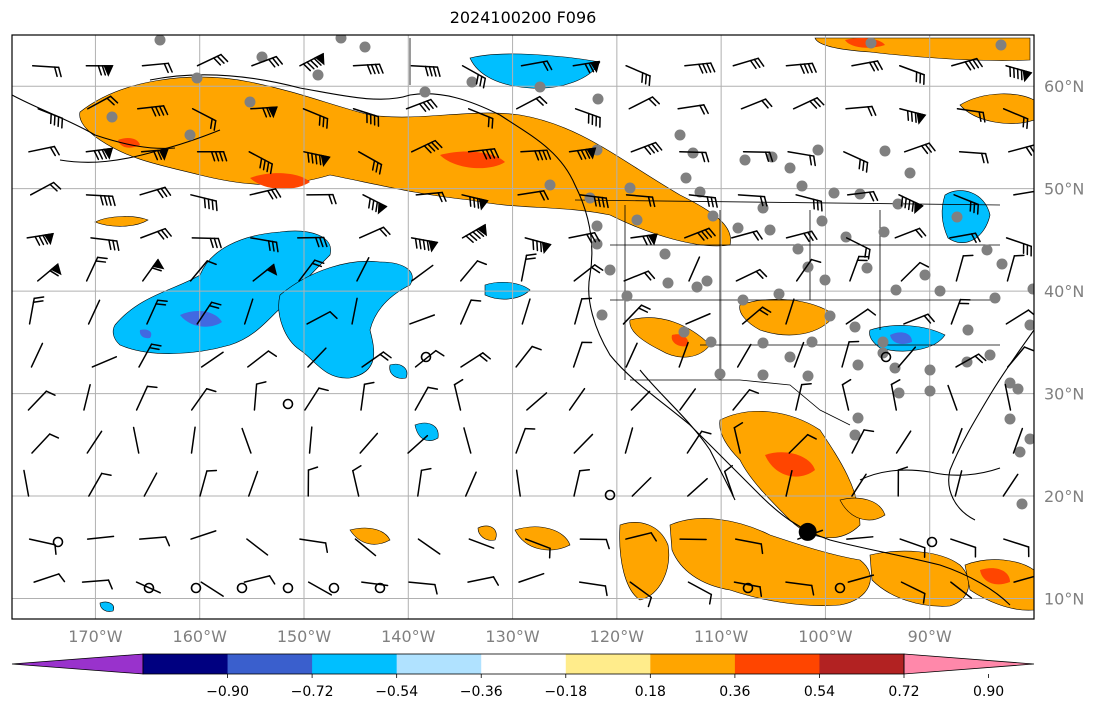 Image resolution: width=1105 pixels, height=712 pixels. What do you see at coordinates (186, 664) in the screenshot?
I see `colorbar-segment` at bounding box center [186, 664].